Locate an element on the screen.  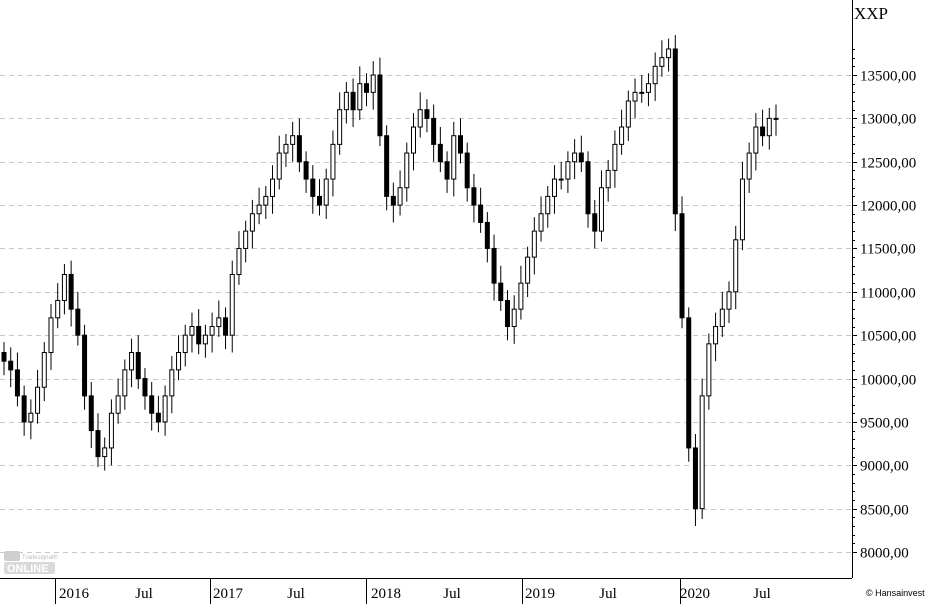
y-tick-label: 8000,00 is located at coordinates (884, 554).